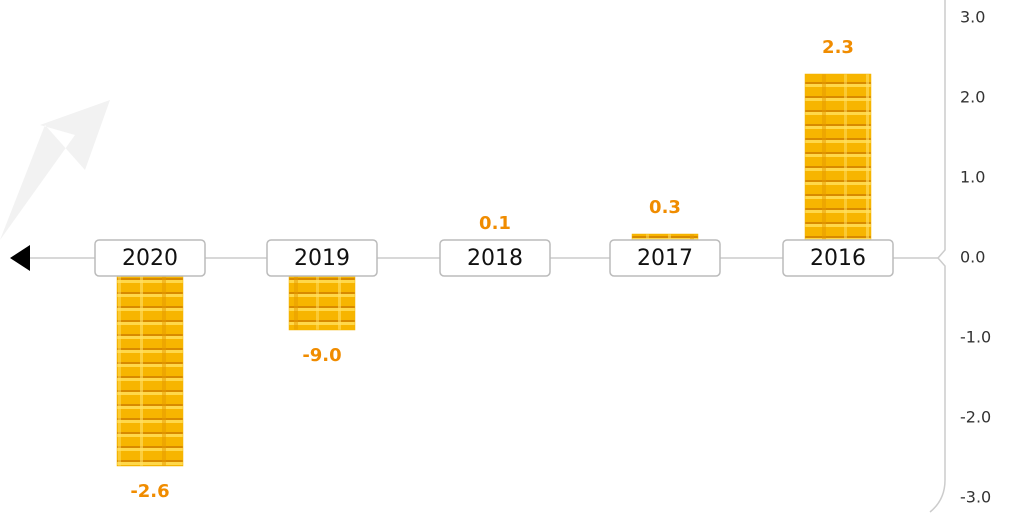 This screenshot has width=1011, height=516. I want to click on value-label: 0.1, so click(495, 223).